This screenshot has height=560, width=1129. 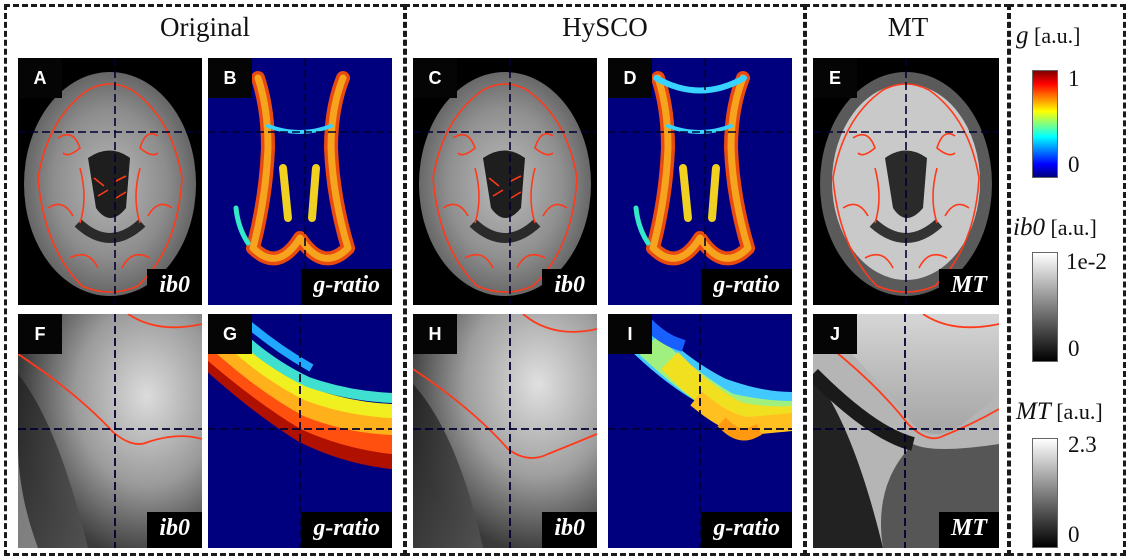 What do you see at coordinates (40, 334) in the screenshot?
I see `panel-letter: F` at bounding box center [40, 334].